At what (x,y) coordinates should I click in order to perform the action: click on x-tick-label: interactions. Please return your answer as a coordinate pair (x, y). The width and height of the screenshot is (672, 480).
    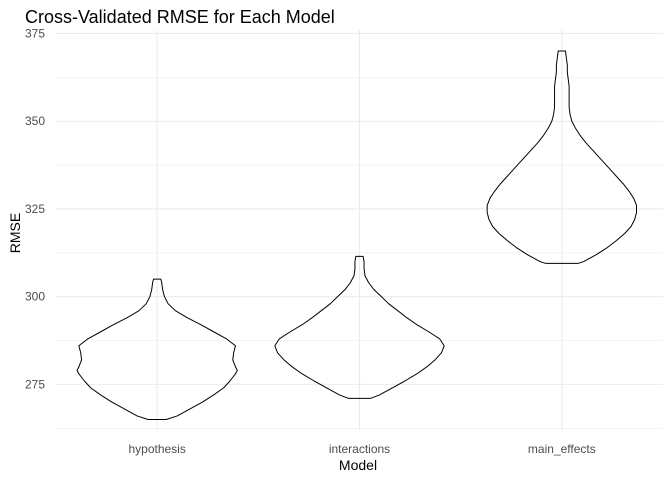
    Looking at the image, I should click on (359, 449).